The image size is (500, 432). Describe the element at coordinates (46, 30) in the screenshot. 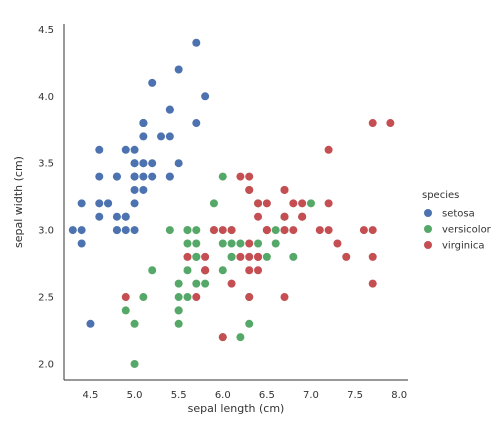

I see `y-tick-label: 4.5` at that location.